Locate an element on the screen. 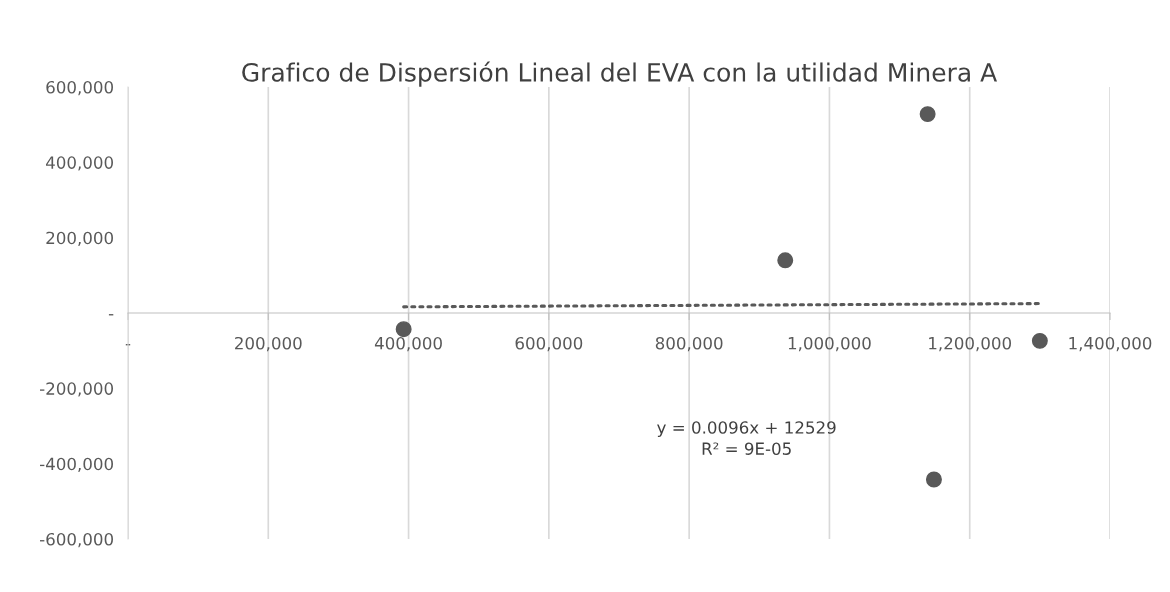 The height and width of the screenshot is (592, 1170). x-tick-label: 200,000 is located at coordinates (268, 344).